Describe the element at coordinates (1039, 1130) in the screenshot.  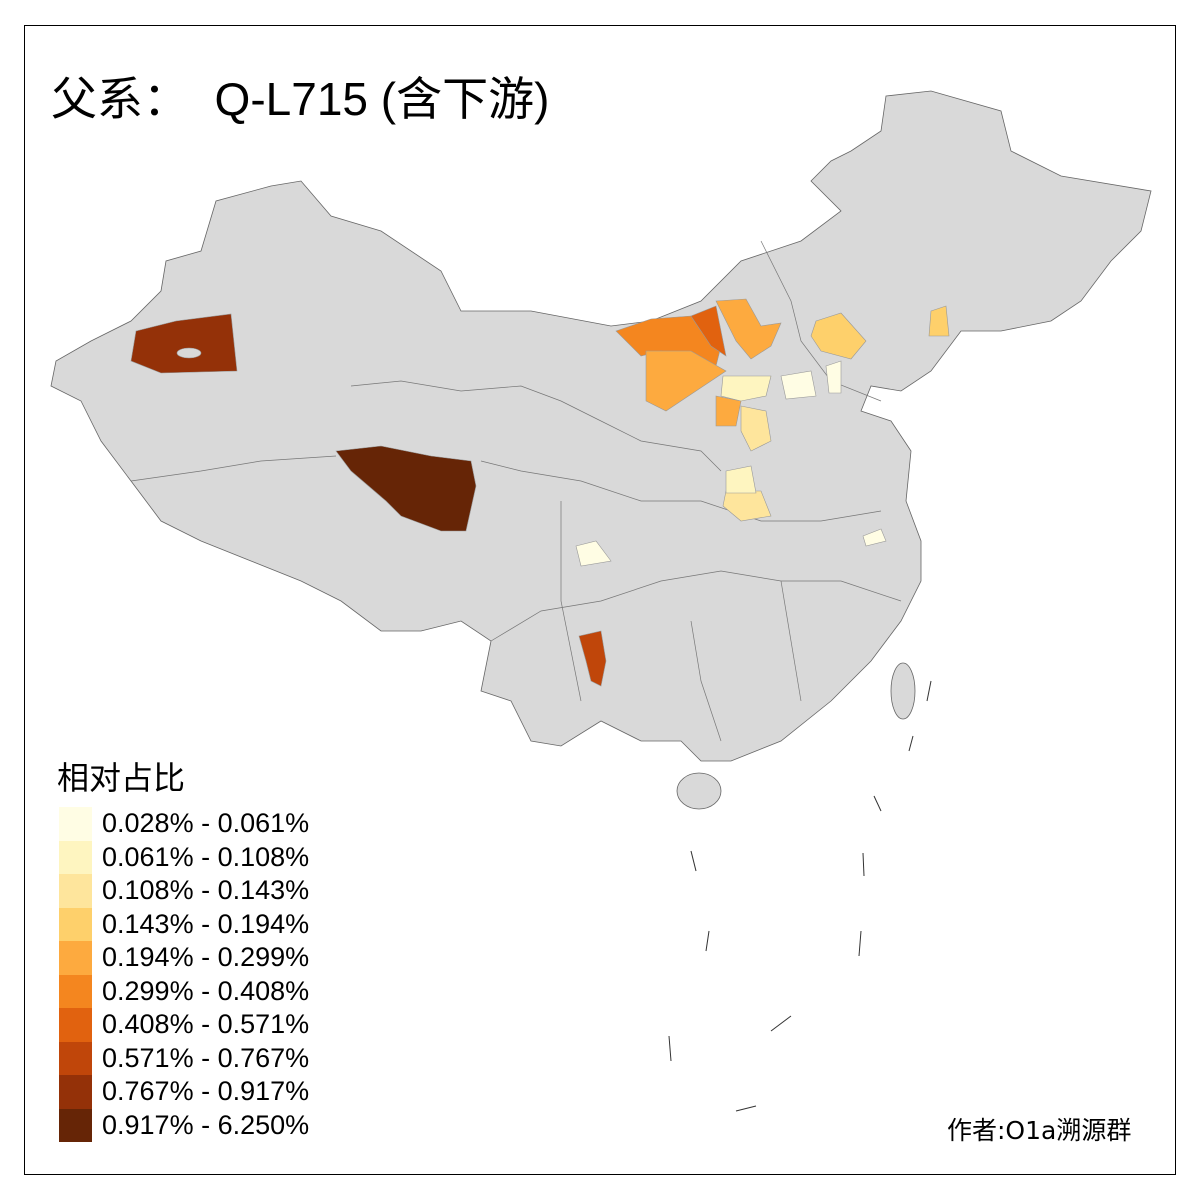
I see `author-credit: 作者:O1a溯源群` at that location.